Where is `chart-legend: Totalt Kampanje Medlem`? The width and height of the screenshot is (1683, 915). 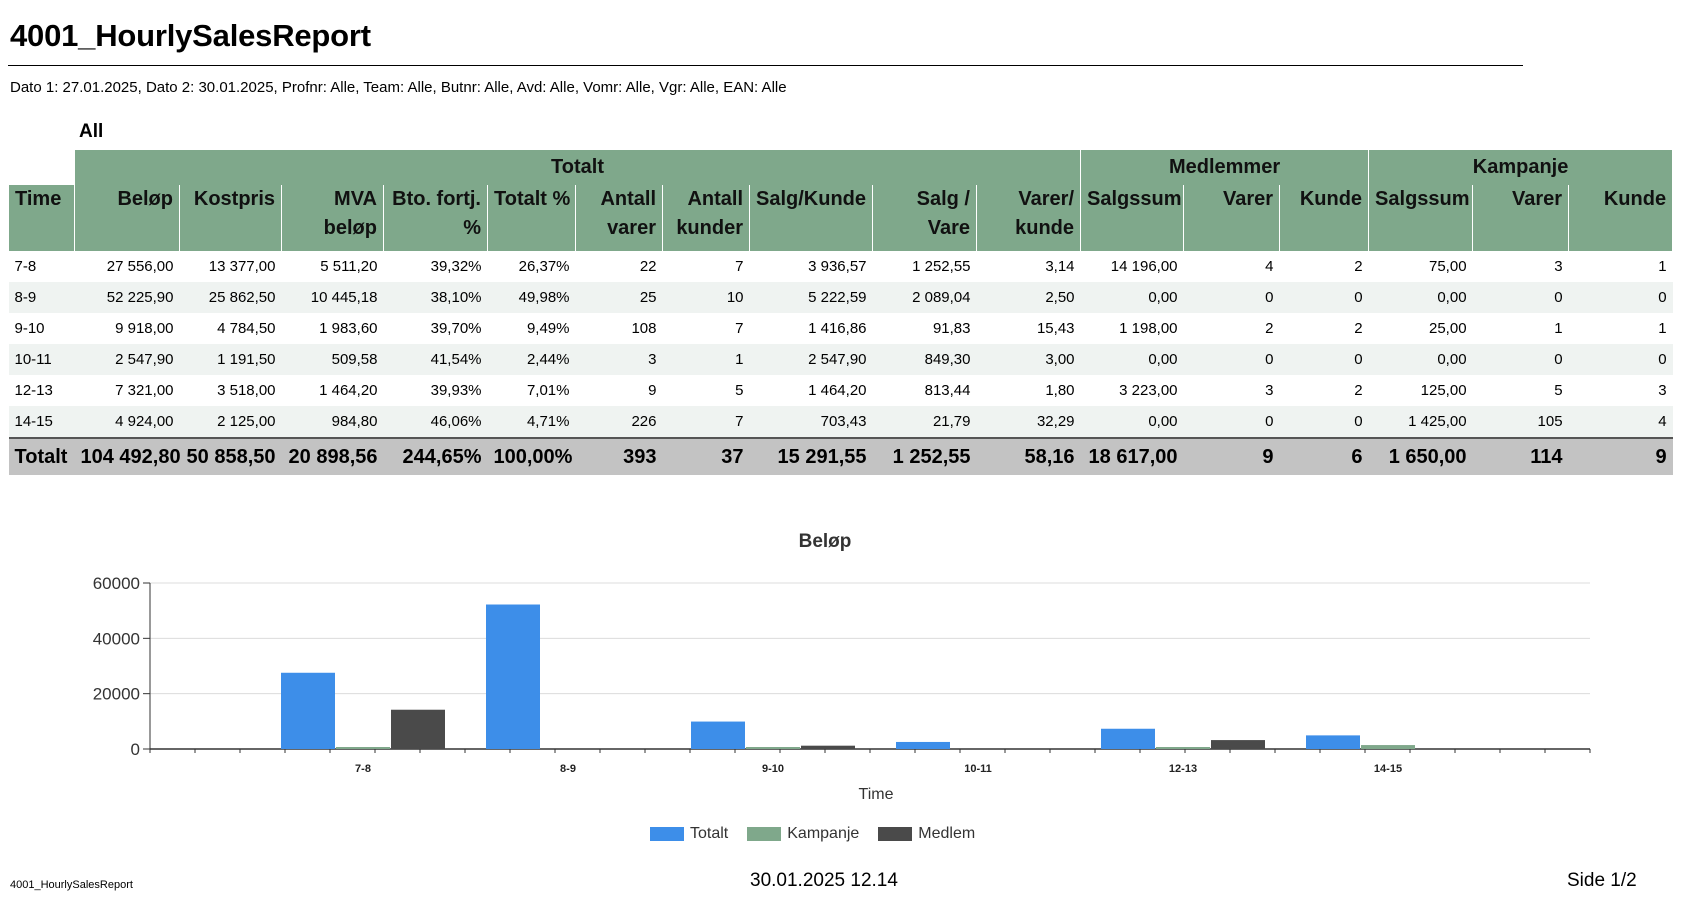
chart-legend: Totalt Kampanje Medlem is located at coordinates (822, 834).